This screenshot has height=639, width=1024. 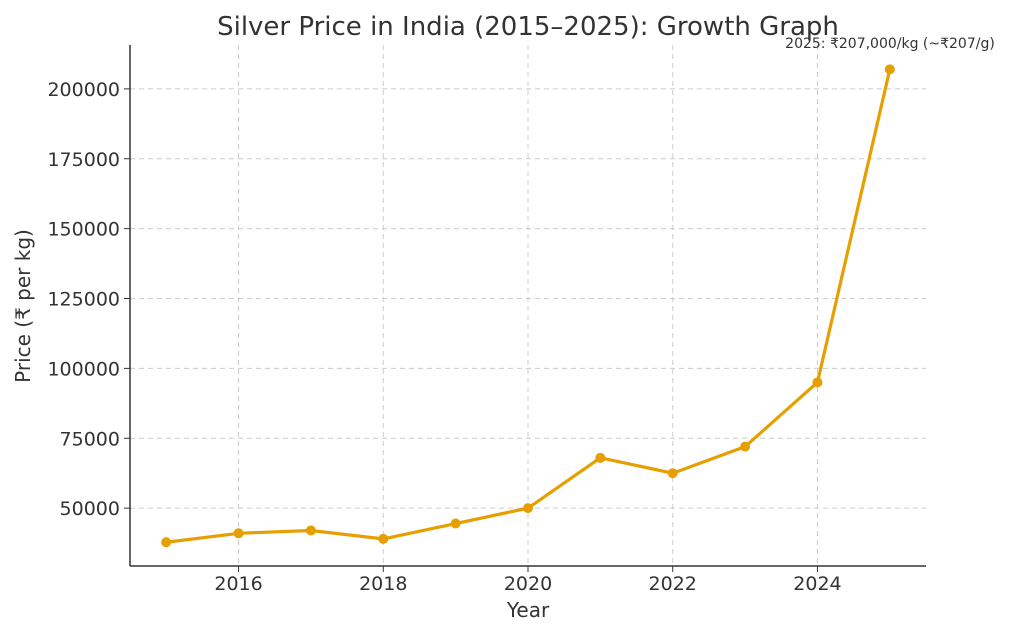 I want to click on y-tick-label: 150000, so click(x=83, y=230).